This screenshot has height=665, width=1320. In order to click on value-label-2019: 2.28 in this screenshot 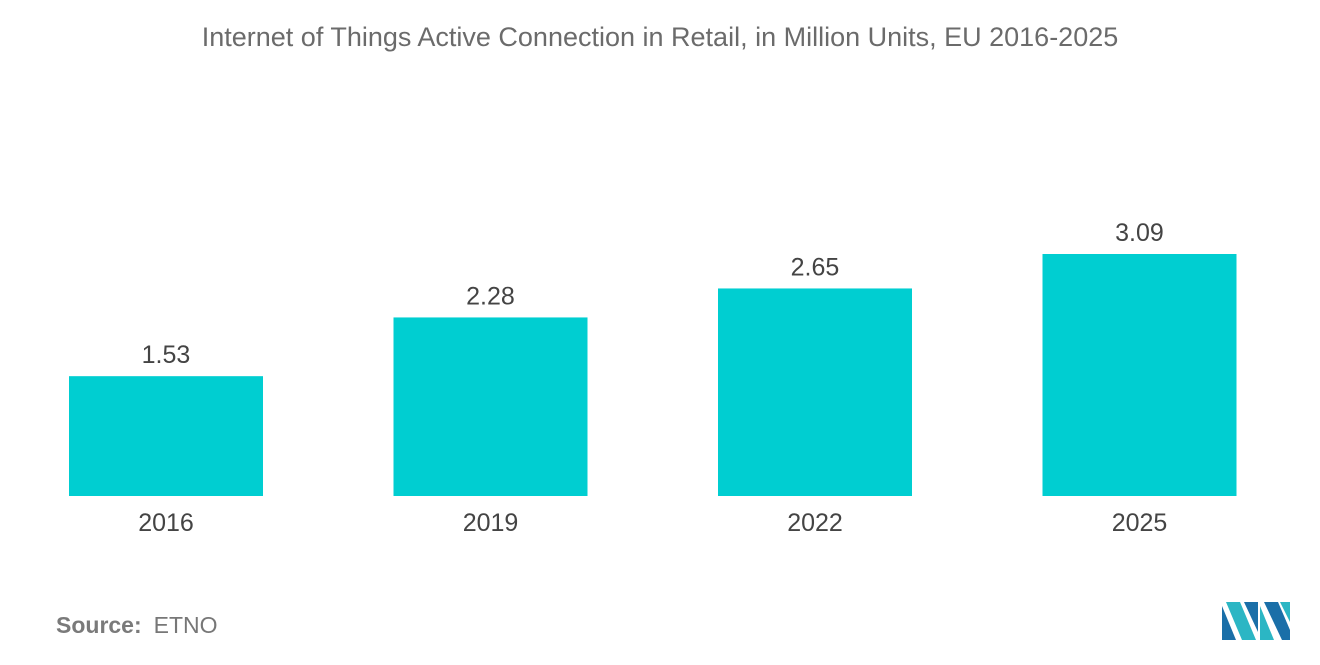, I will do `click(490, 296)`.